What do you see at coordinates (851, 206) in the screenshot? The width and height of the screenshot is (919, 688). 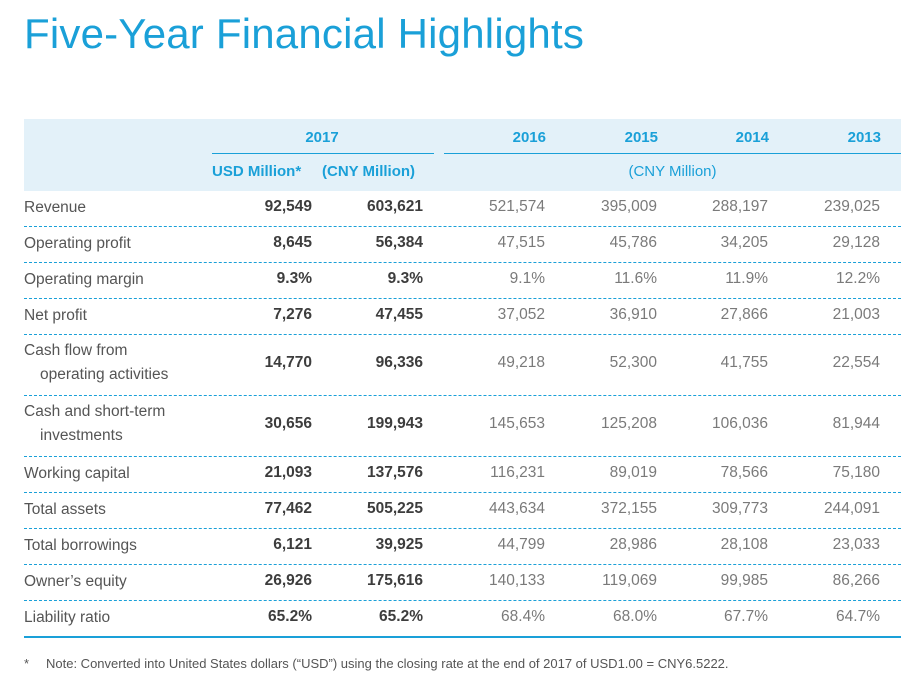 I see `value-cell: 239,025` at bounding box center [851, 206].